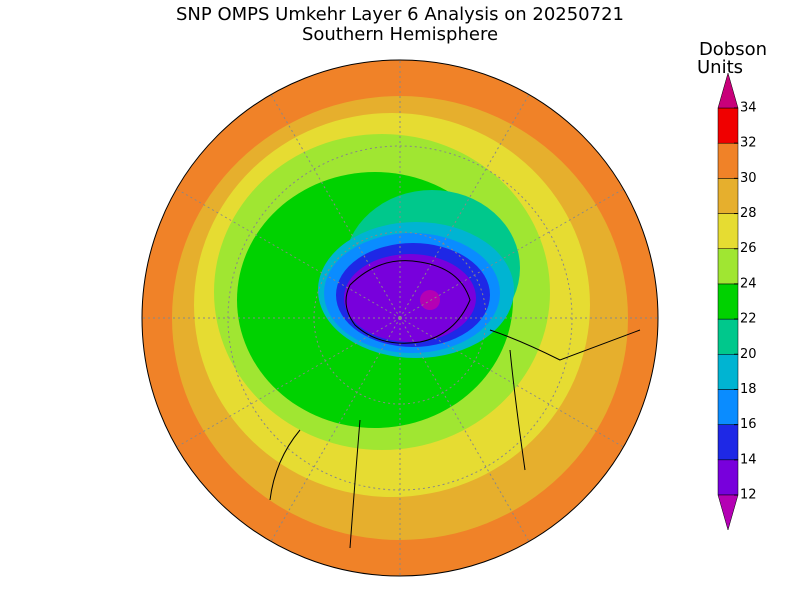  I want to click on colorbar-tick-label: 26, so click(748, 248).